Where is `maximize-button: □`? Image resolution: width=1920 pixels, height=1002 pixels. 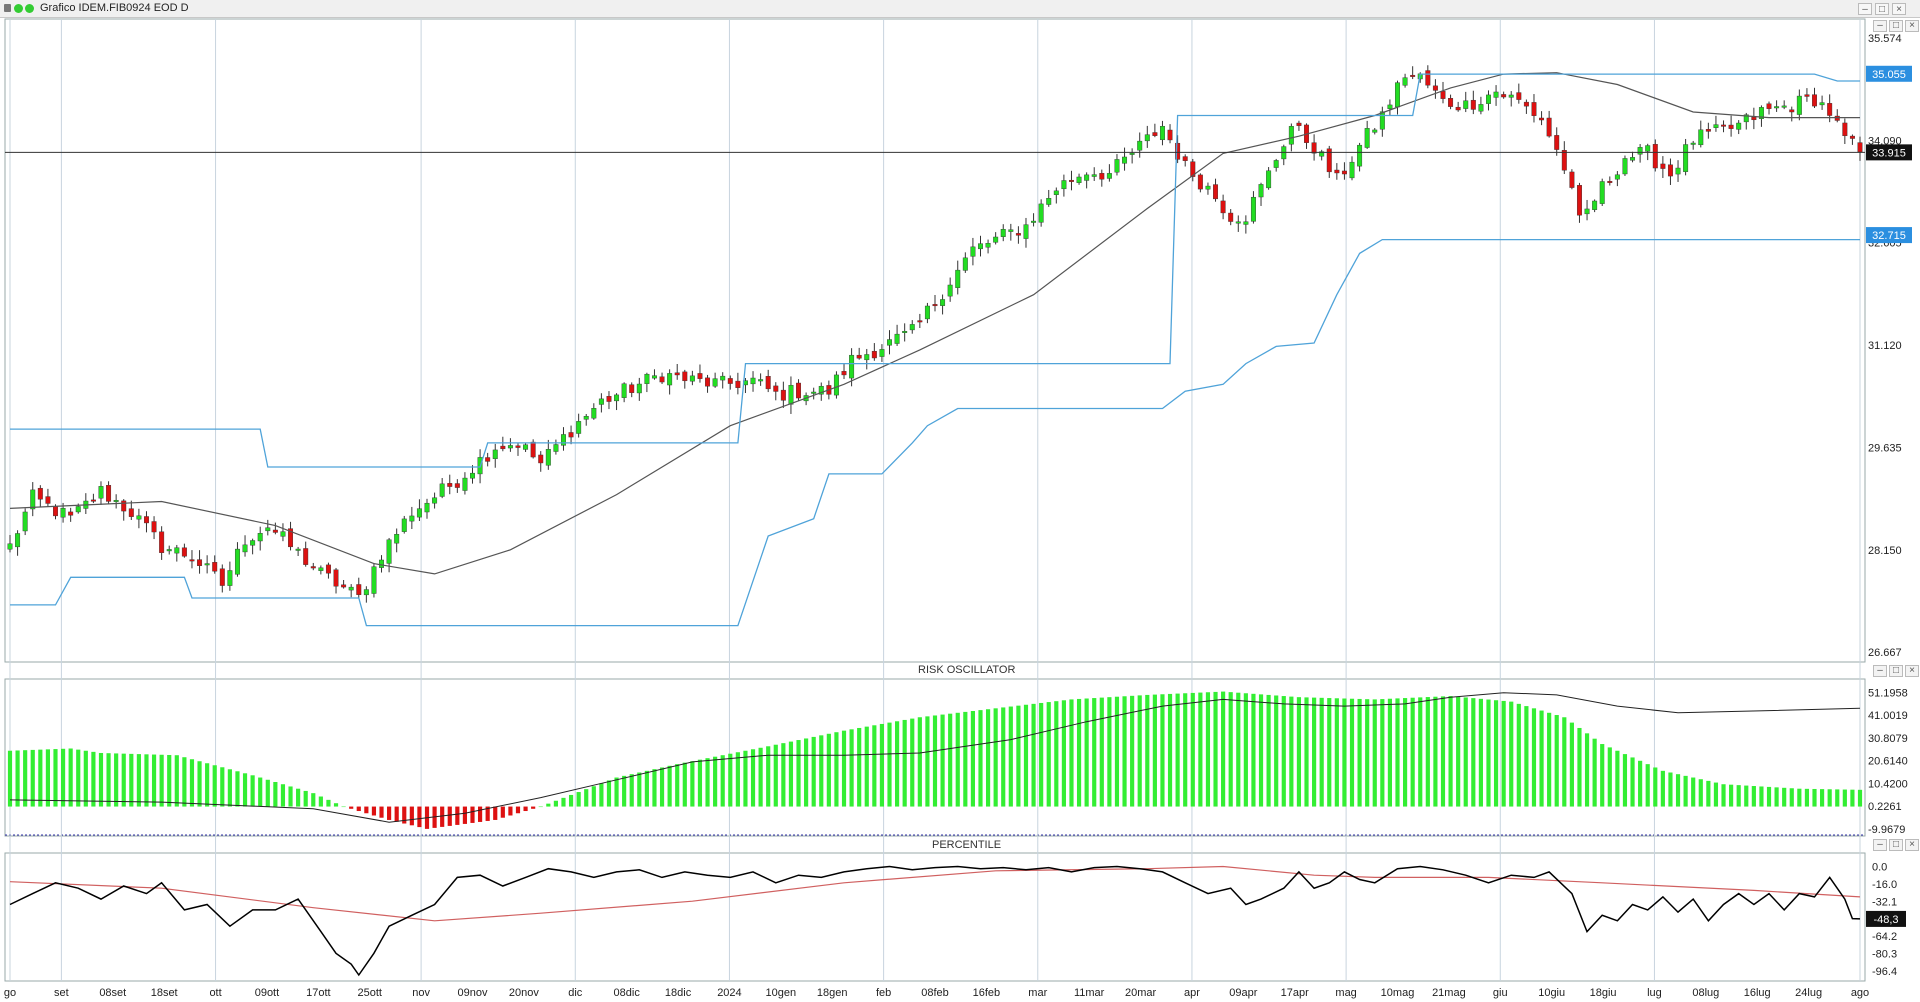 maximize-button: □ is located at coordinates (1882, 9).